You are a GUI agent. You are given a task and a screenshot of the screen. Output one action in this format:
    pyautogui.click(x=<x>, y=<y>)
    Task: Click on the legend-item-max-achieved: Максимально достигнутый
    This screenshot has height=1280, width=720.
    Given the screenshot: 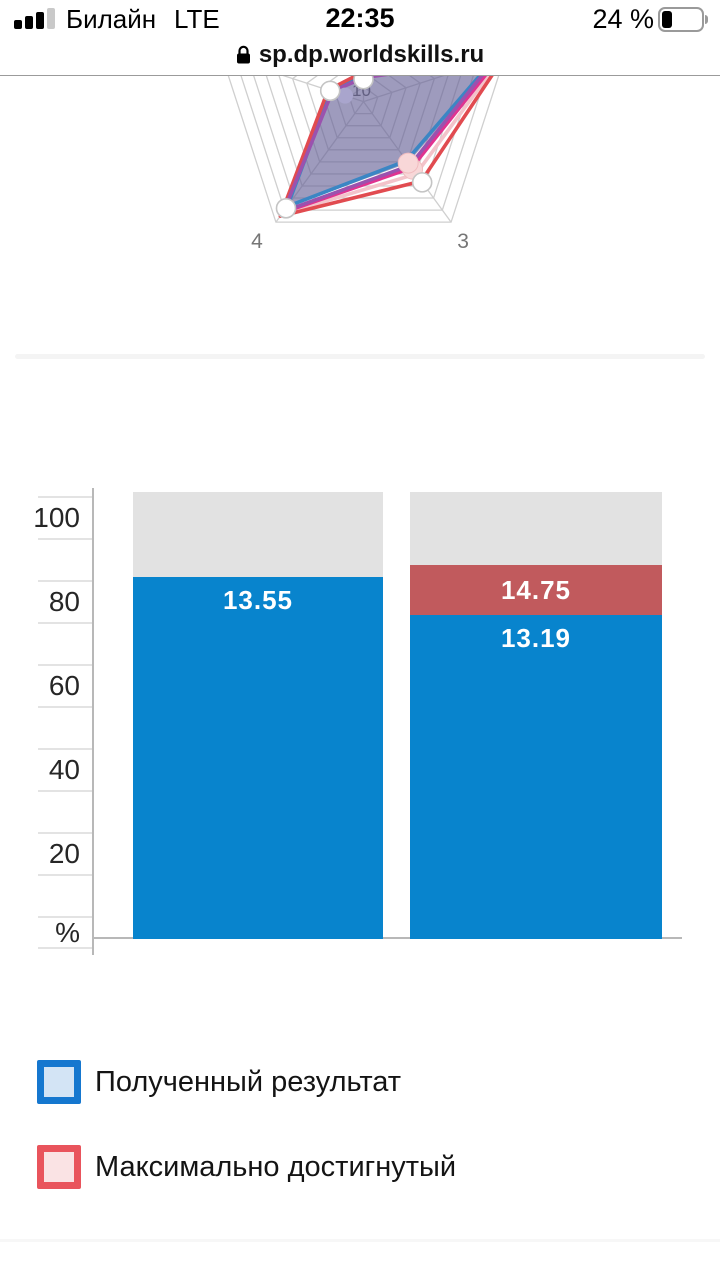 What is the action you would take?
    pyautogui.click(x=246, y=1167)
    